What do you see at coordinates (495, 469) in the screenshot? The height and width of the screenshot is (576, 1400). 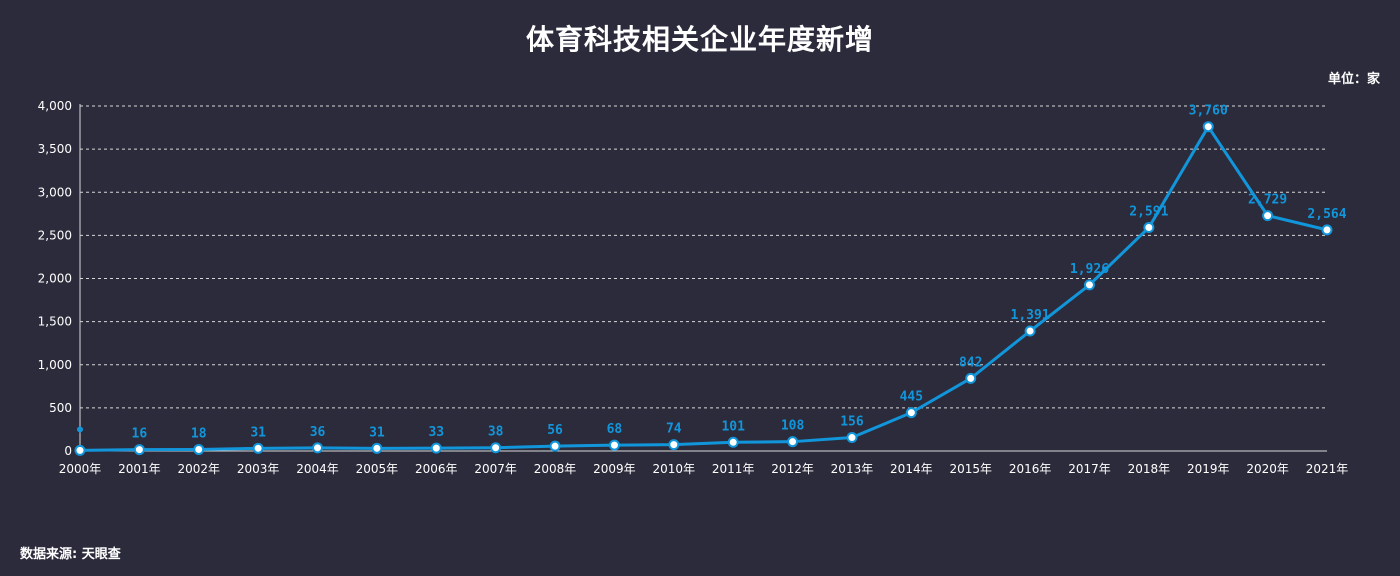 I see `x-tick-label: 2007年` at bounding box center [495, 469].